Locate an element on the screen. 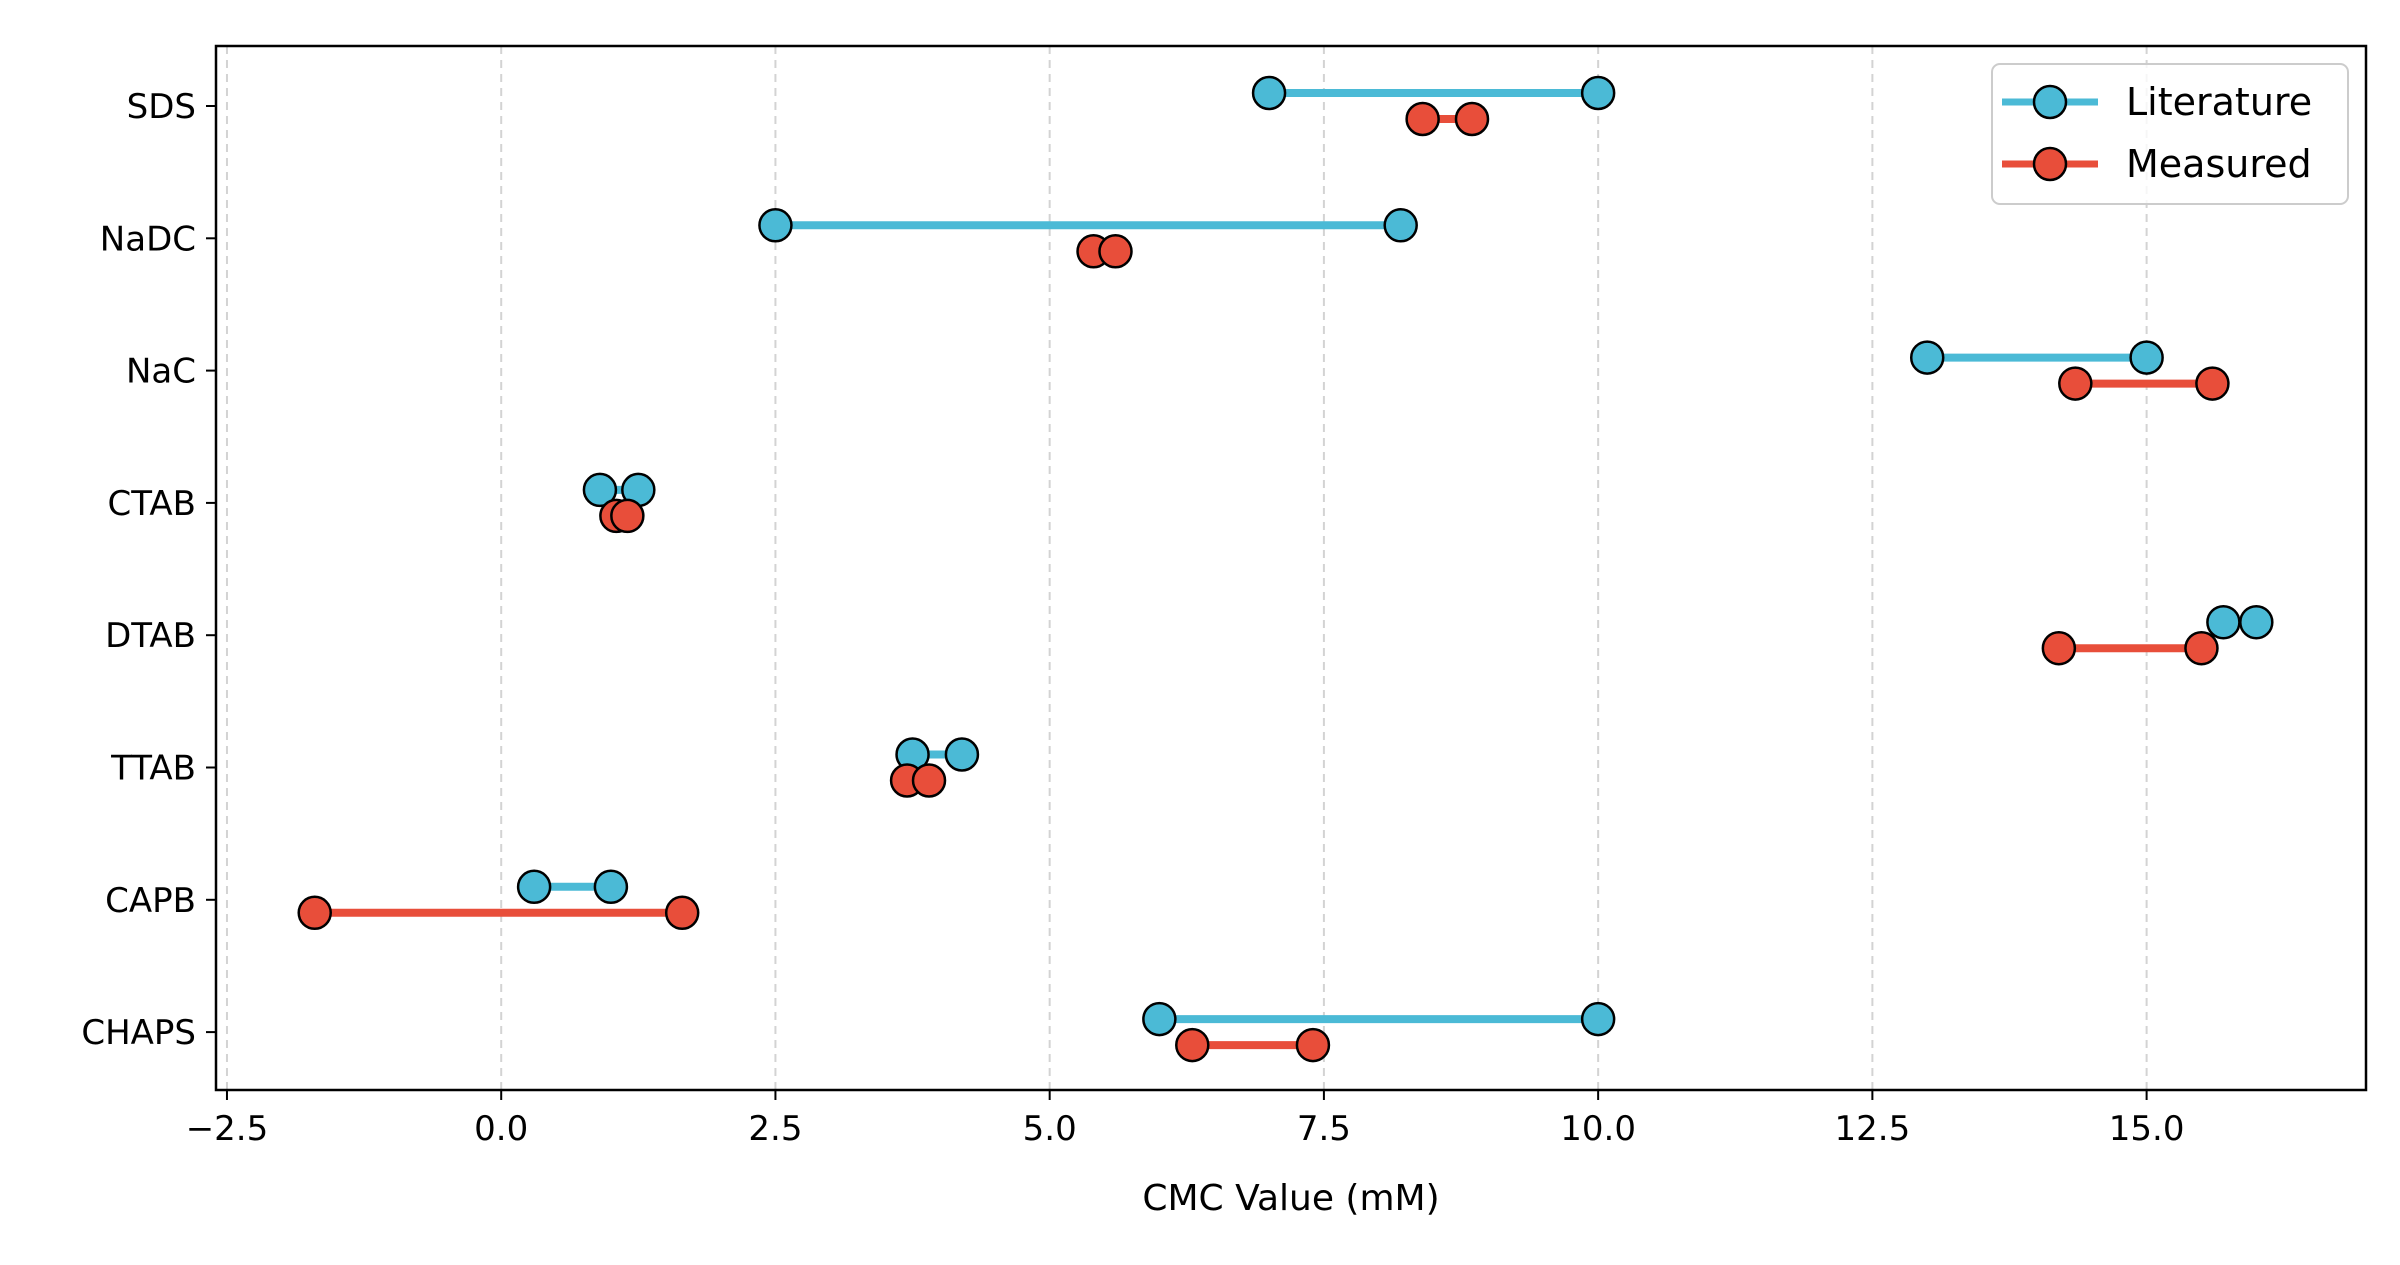 The width and height of the screenshot is (2400, 1265). x-tick-label: −2.5 is located at coordinates (227, 1129).